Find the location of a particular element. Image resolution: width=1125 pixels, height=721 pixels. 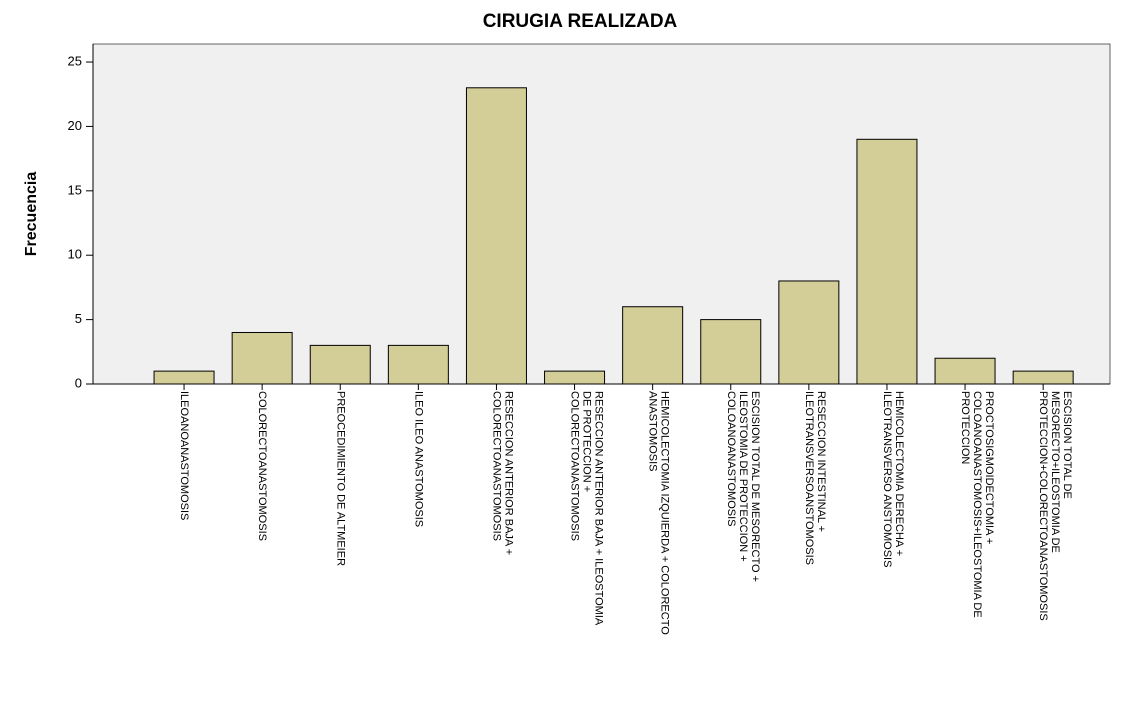

y-tick-label: 15 is located at coordinates (75, 189).